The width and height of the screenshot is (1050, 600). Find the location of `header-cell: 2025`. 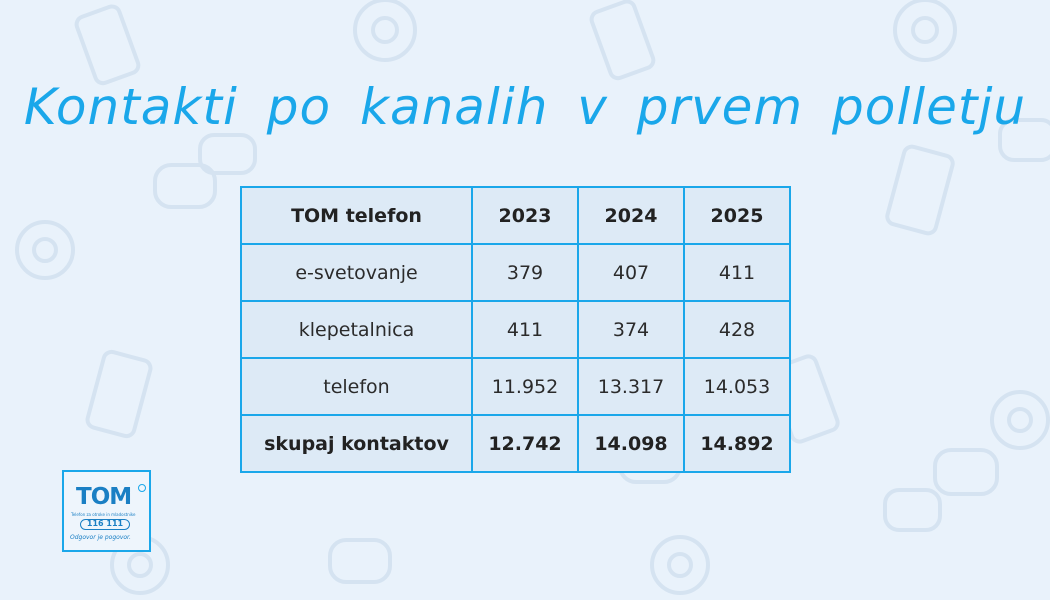

header-cell: 2025 is located at coordinates (737, 215).